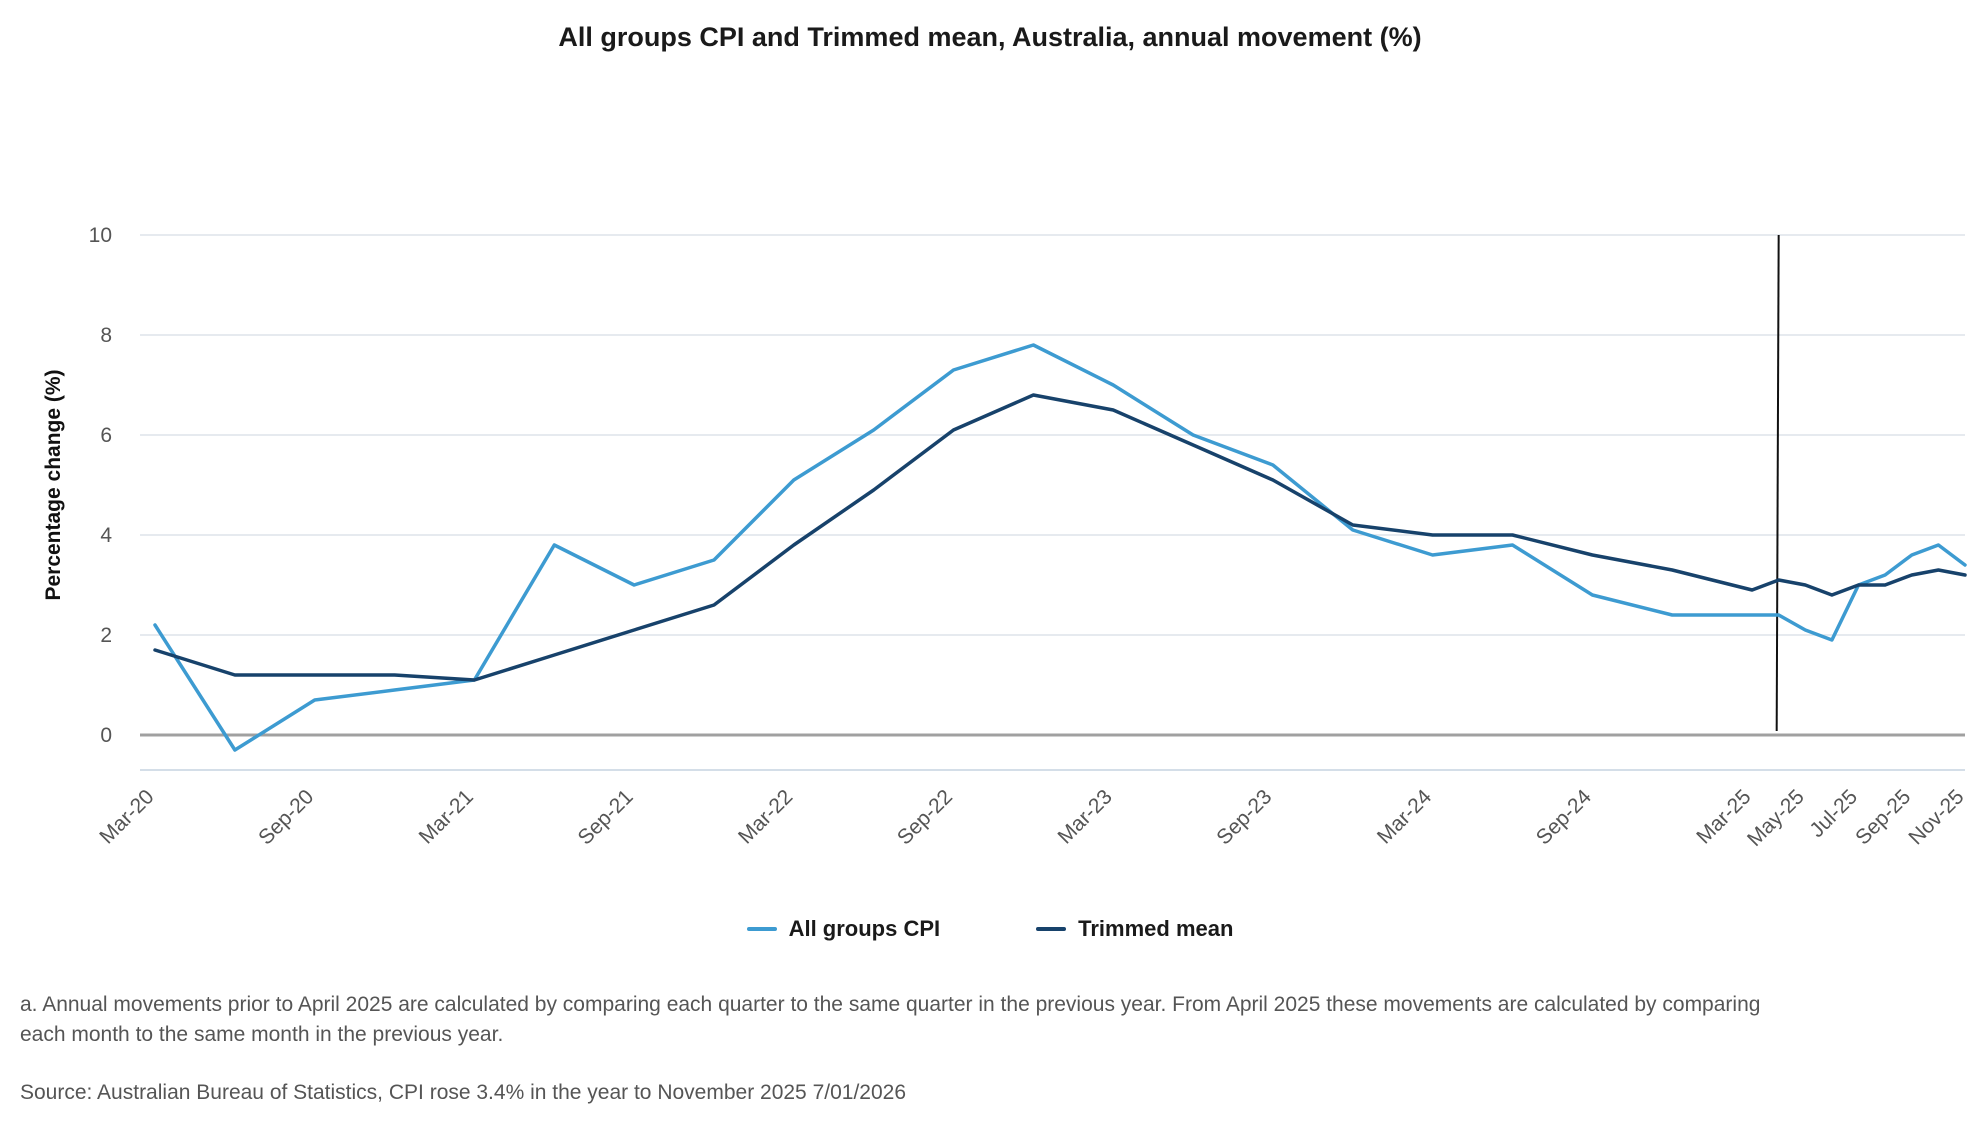 This screenshot has height=1140, width=1980. Describe the element at coordinates (106, 635) in the screenshot. I see `y-tick-label: 2` at that location.